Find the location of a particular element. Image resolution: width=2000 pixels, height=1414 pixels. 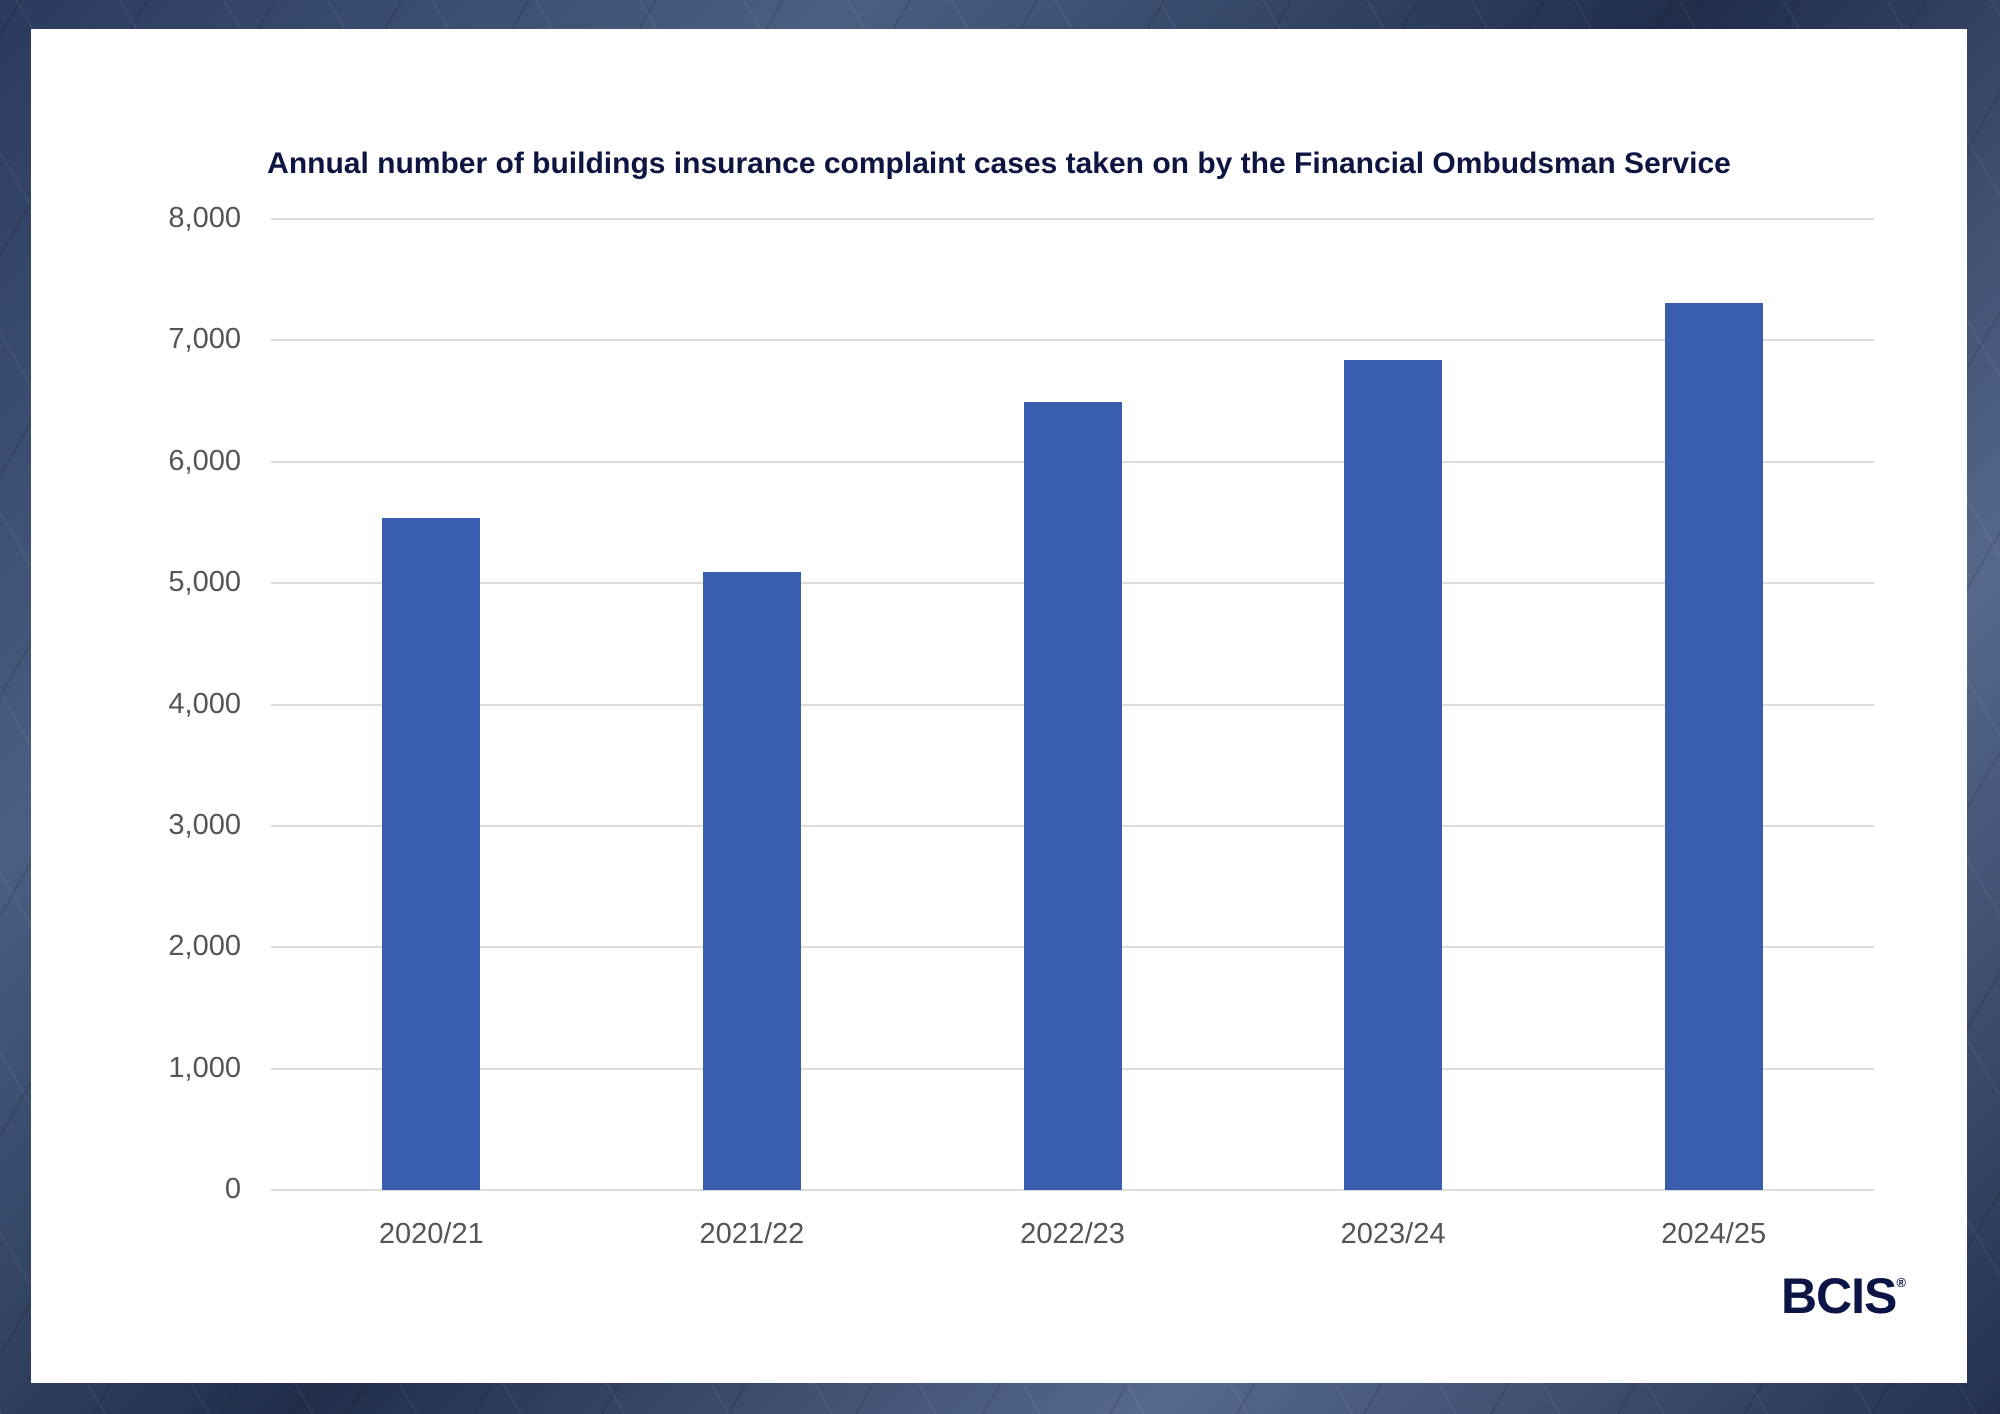

registered-mark: ® is located at coordinates (1901, 1282).